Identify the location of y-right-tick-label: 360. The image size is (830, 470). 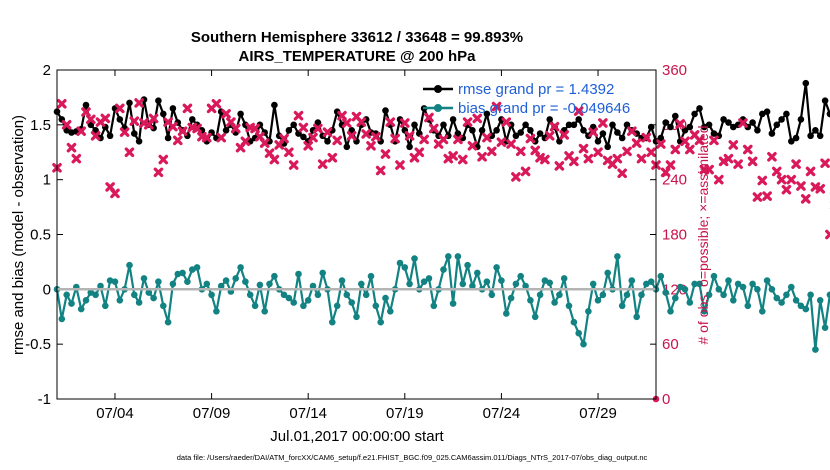
(674, 70).